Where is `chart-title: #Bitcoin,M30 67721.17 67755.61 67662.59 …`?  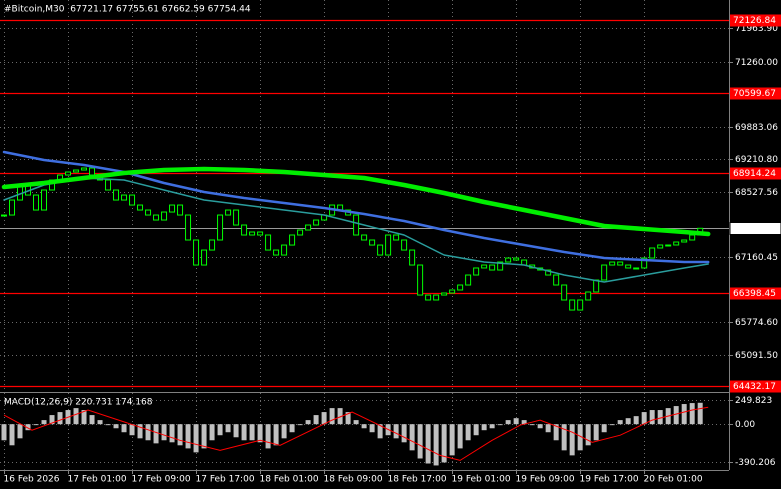 chart-title: #Bitcoin,M30 67721.17 67755.61 67662.59 … is located at coordinates (127, 10).